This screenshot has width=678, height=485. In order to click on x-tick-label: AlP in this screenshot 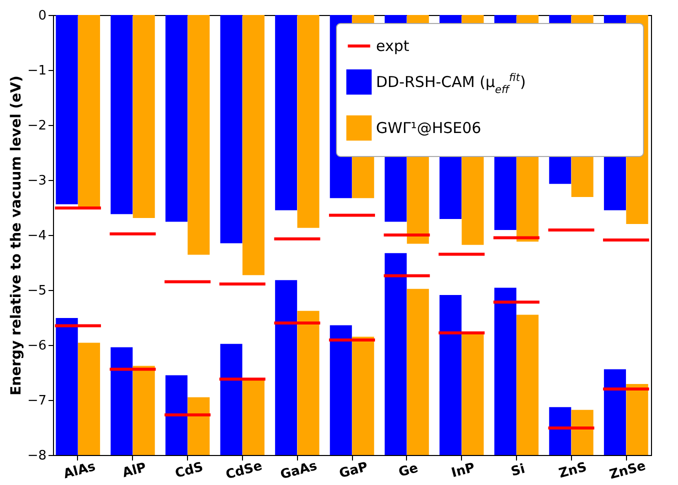, I will do `click(134, 471)`.